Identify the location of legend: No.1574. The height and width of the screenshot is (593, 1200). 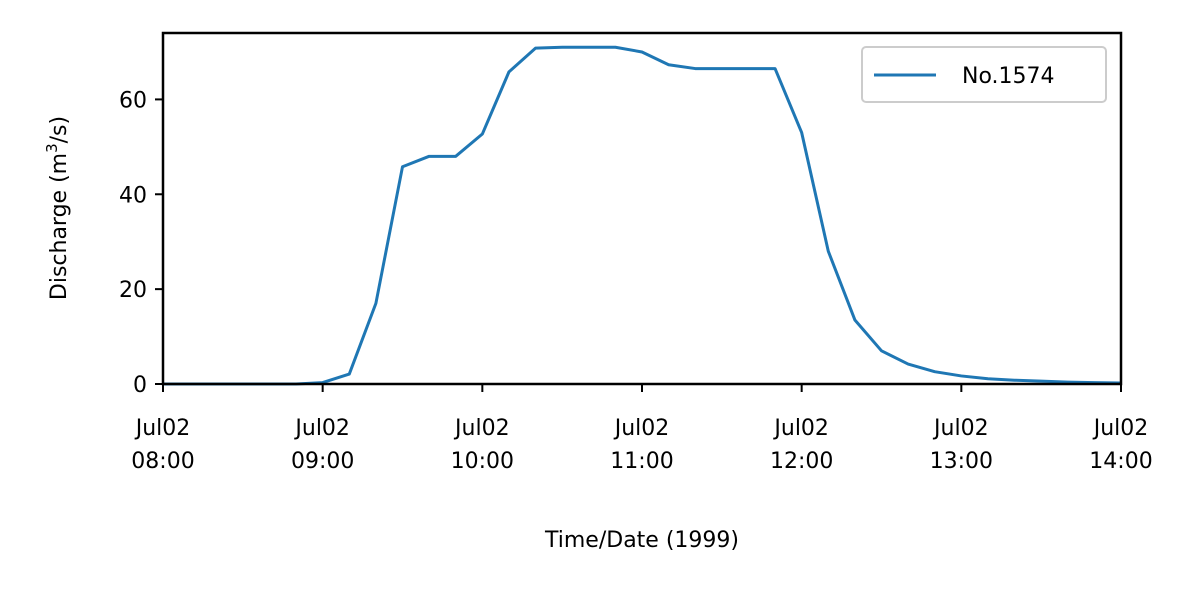
(984, 74).